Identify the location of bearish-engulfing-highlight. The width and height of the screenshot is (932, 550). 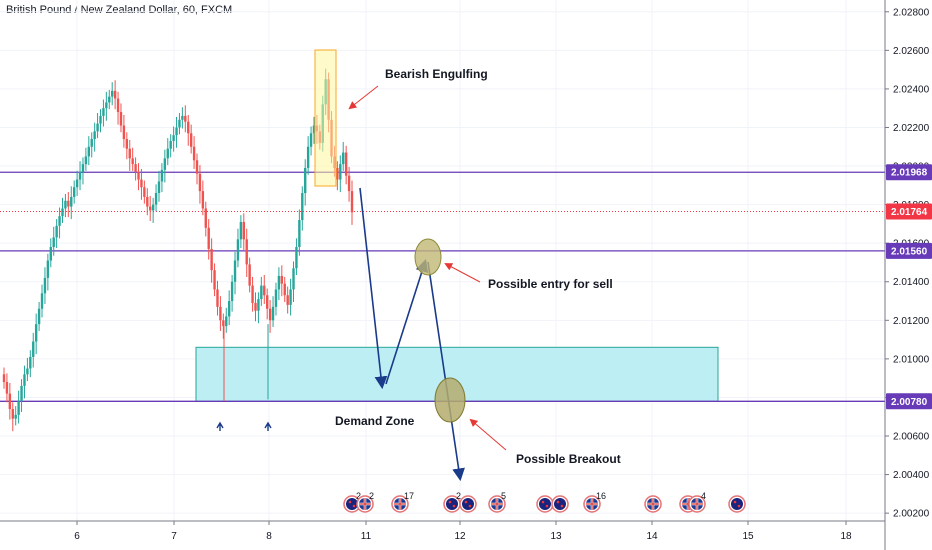
(325, 118).